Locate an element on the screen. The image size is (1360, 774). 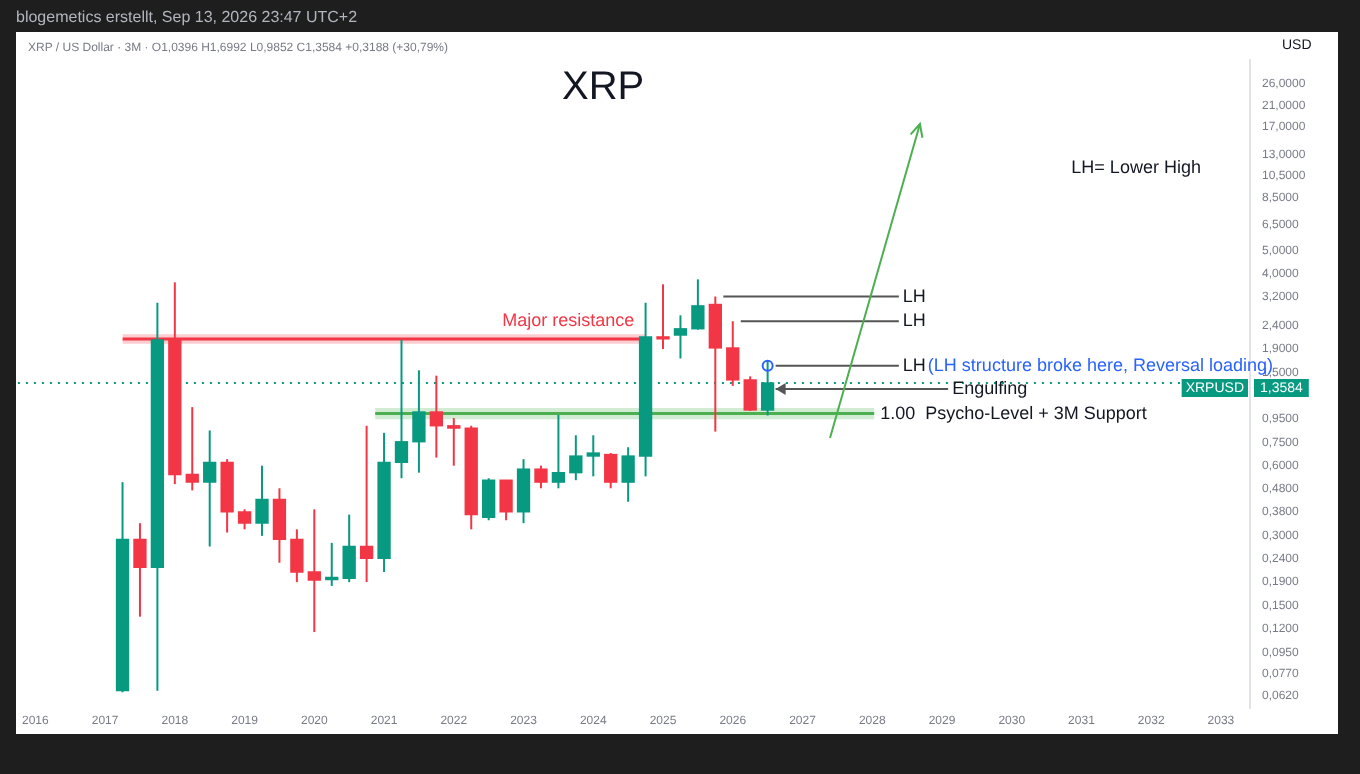
band-label: Major resistance is located at coordinates (568, 320).